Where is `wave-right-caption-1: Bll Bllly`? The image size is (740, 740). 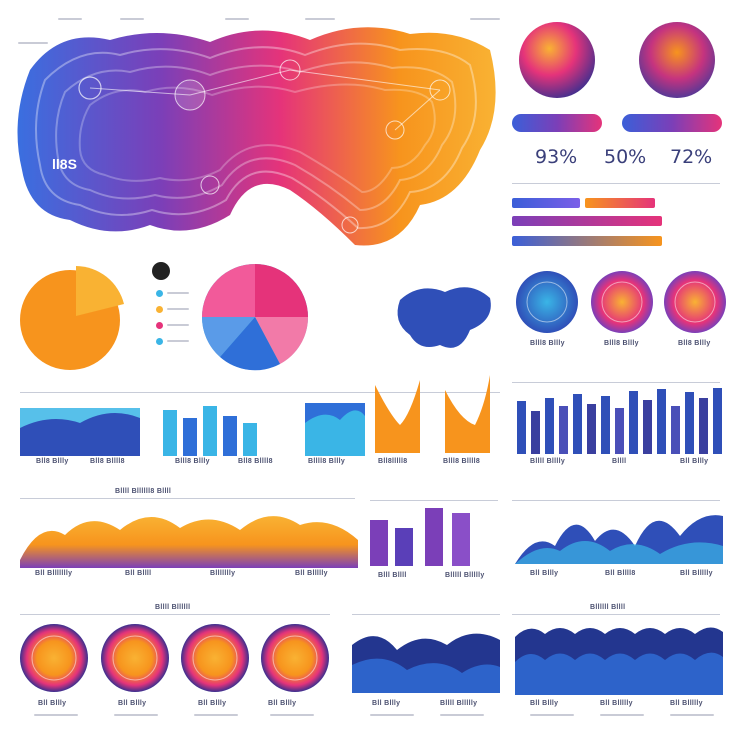
wave-right-caption-1: Bll Bllly is located at coordinates (544, 573).